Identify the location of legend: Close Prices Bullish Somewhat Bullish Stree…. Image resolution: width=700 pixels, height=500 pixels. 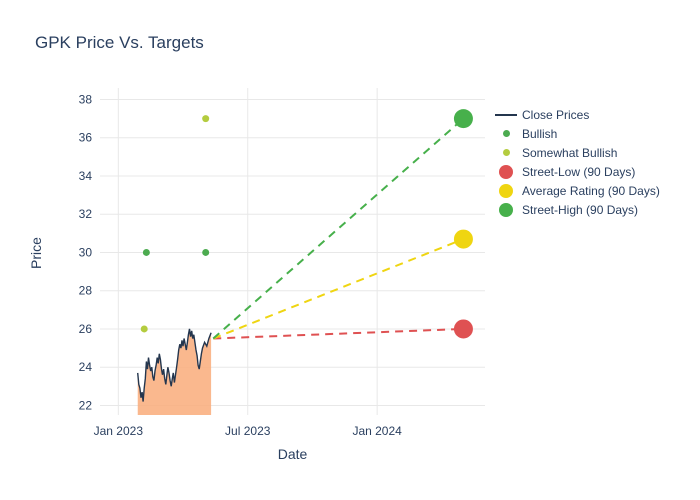
(576, 162).